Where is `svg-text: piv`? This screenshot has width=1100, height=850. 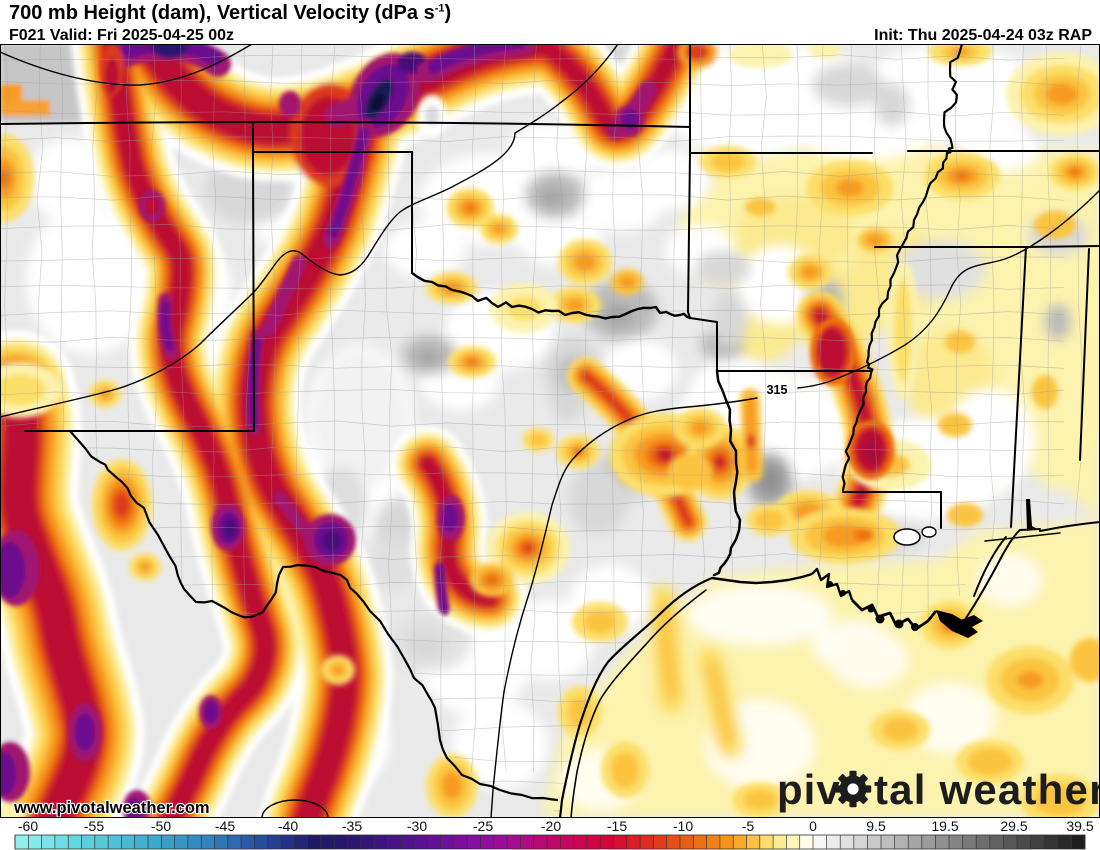
svg-text: piv is located at coordinates (809, 789).